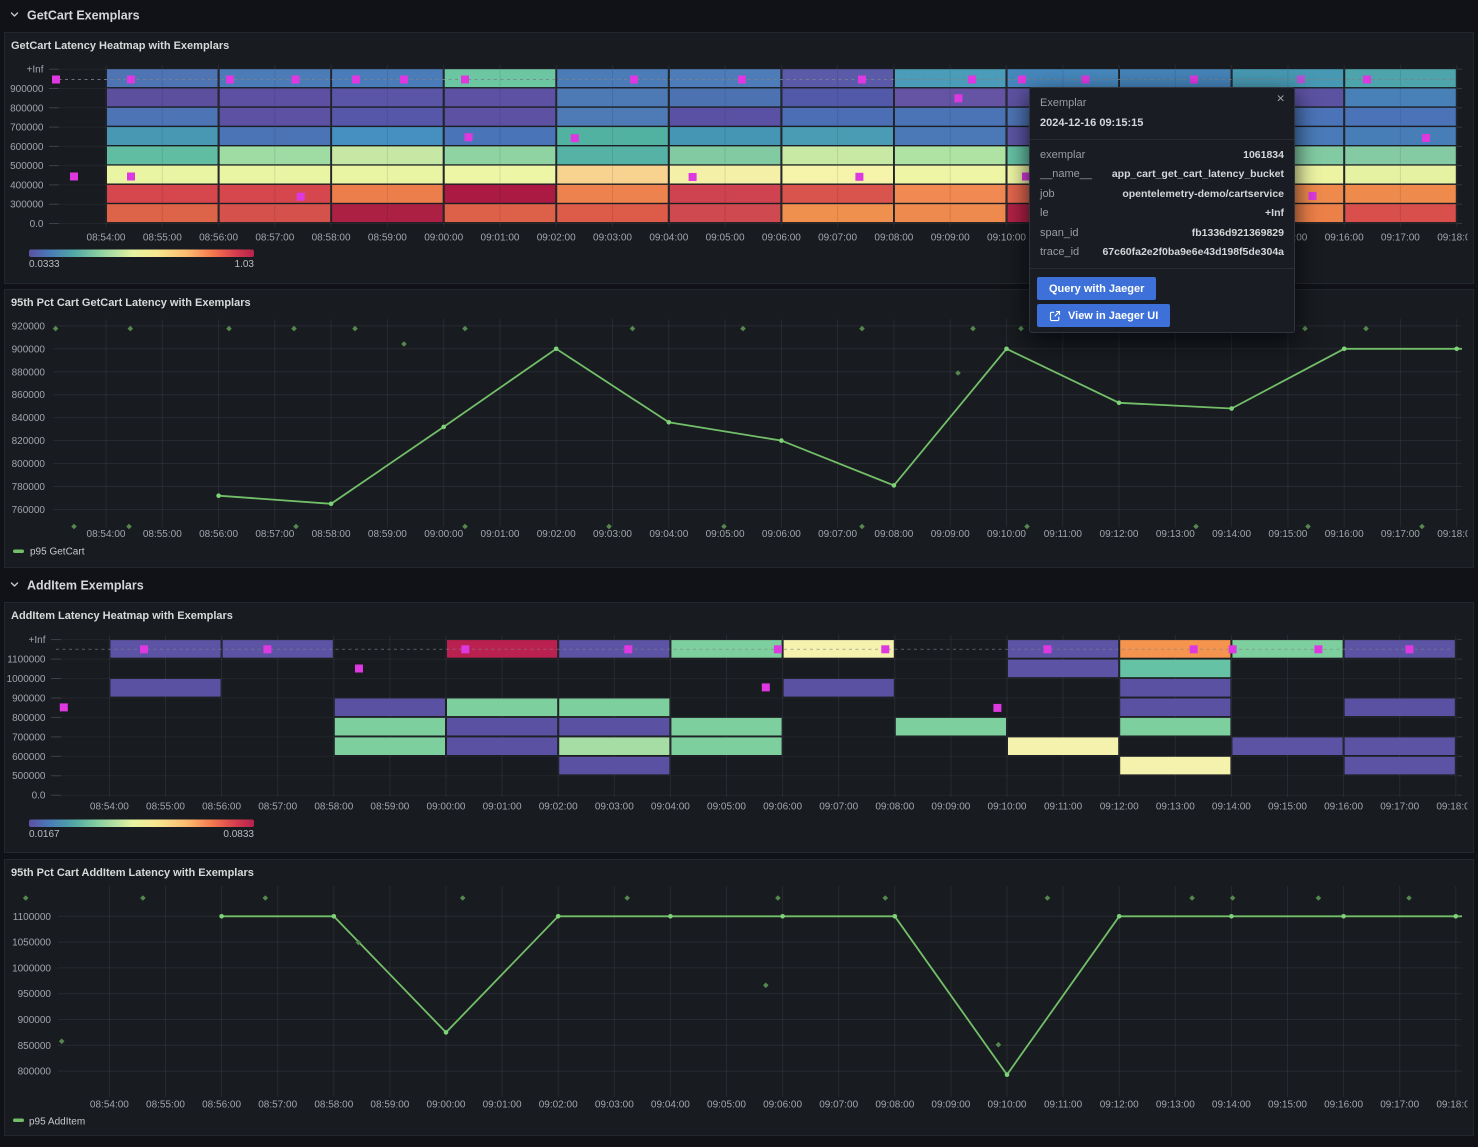  Describe the element at coordinates (27, 147) in the screenshot. I see `svg-text: 600000` at that location.